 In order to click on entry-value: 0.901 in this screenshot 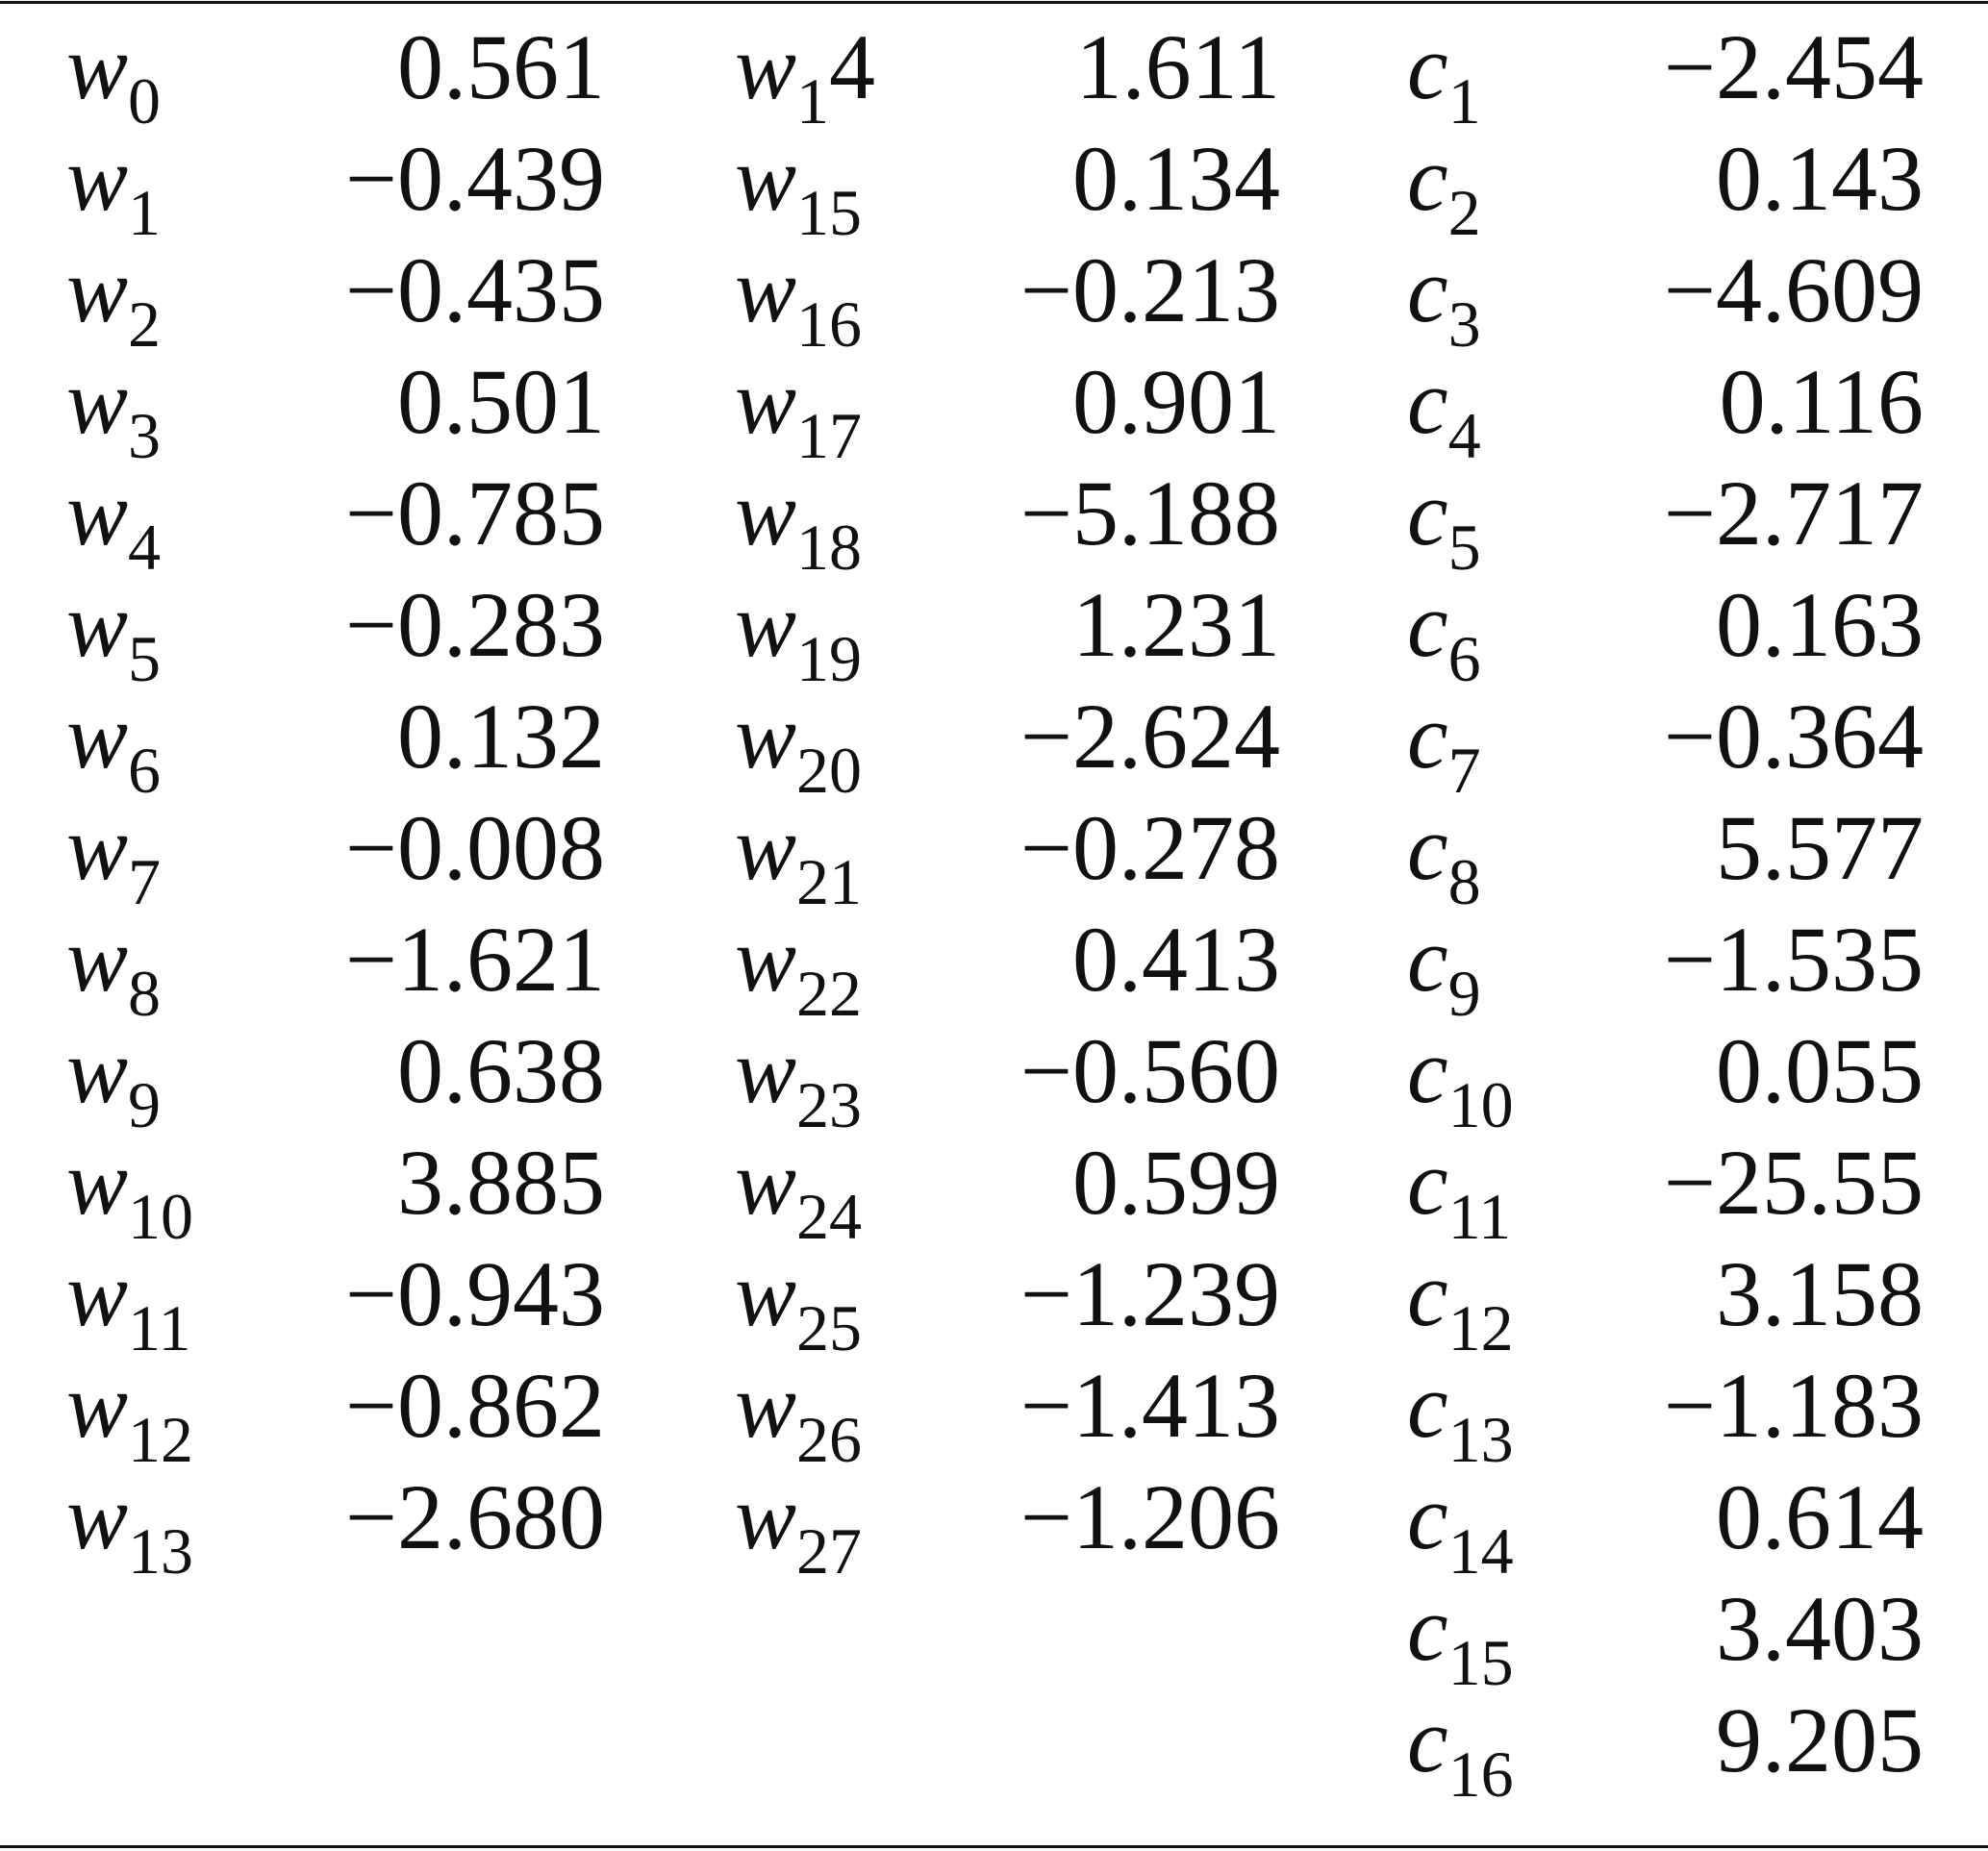, I will do `click(1176, 401)`.